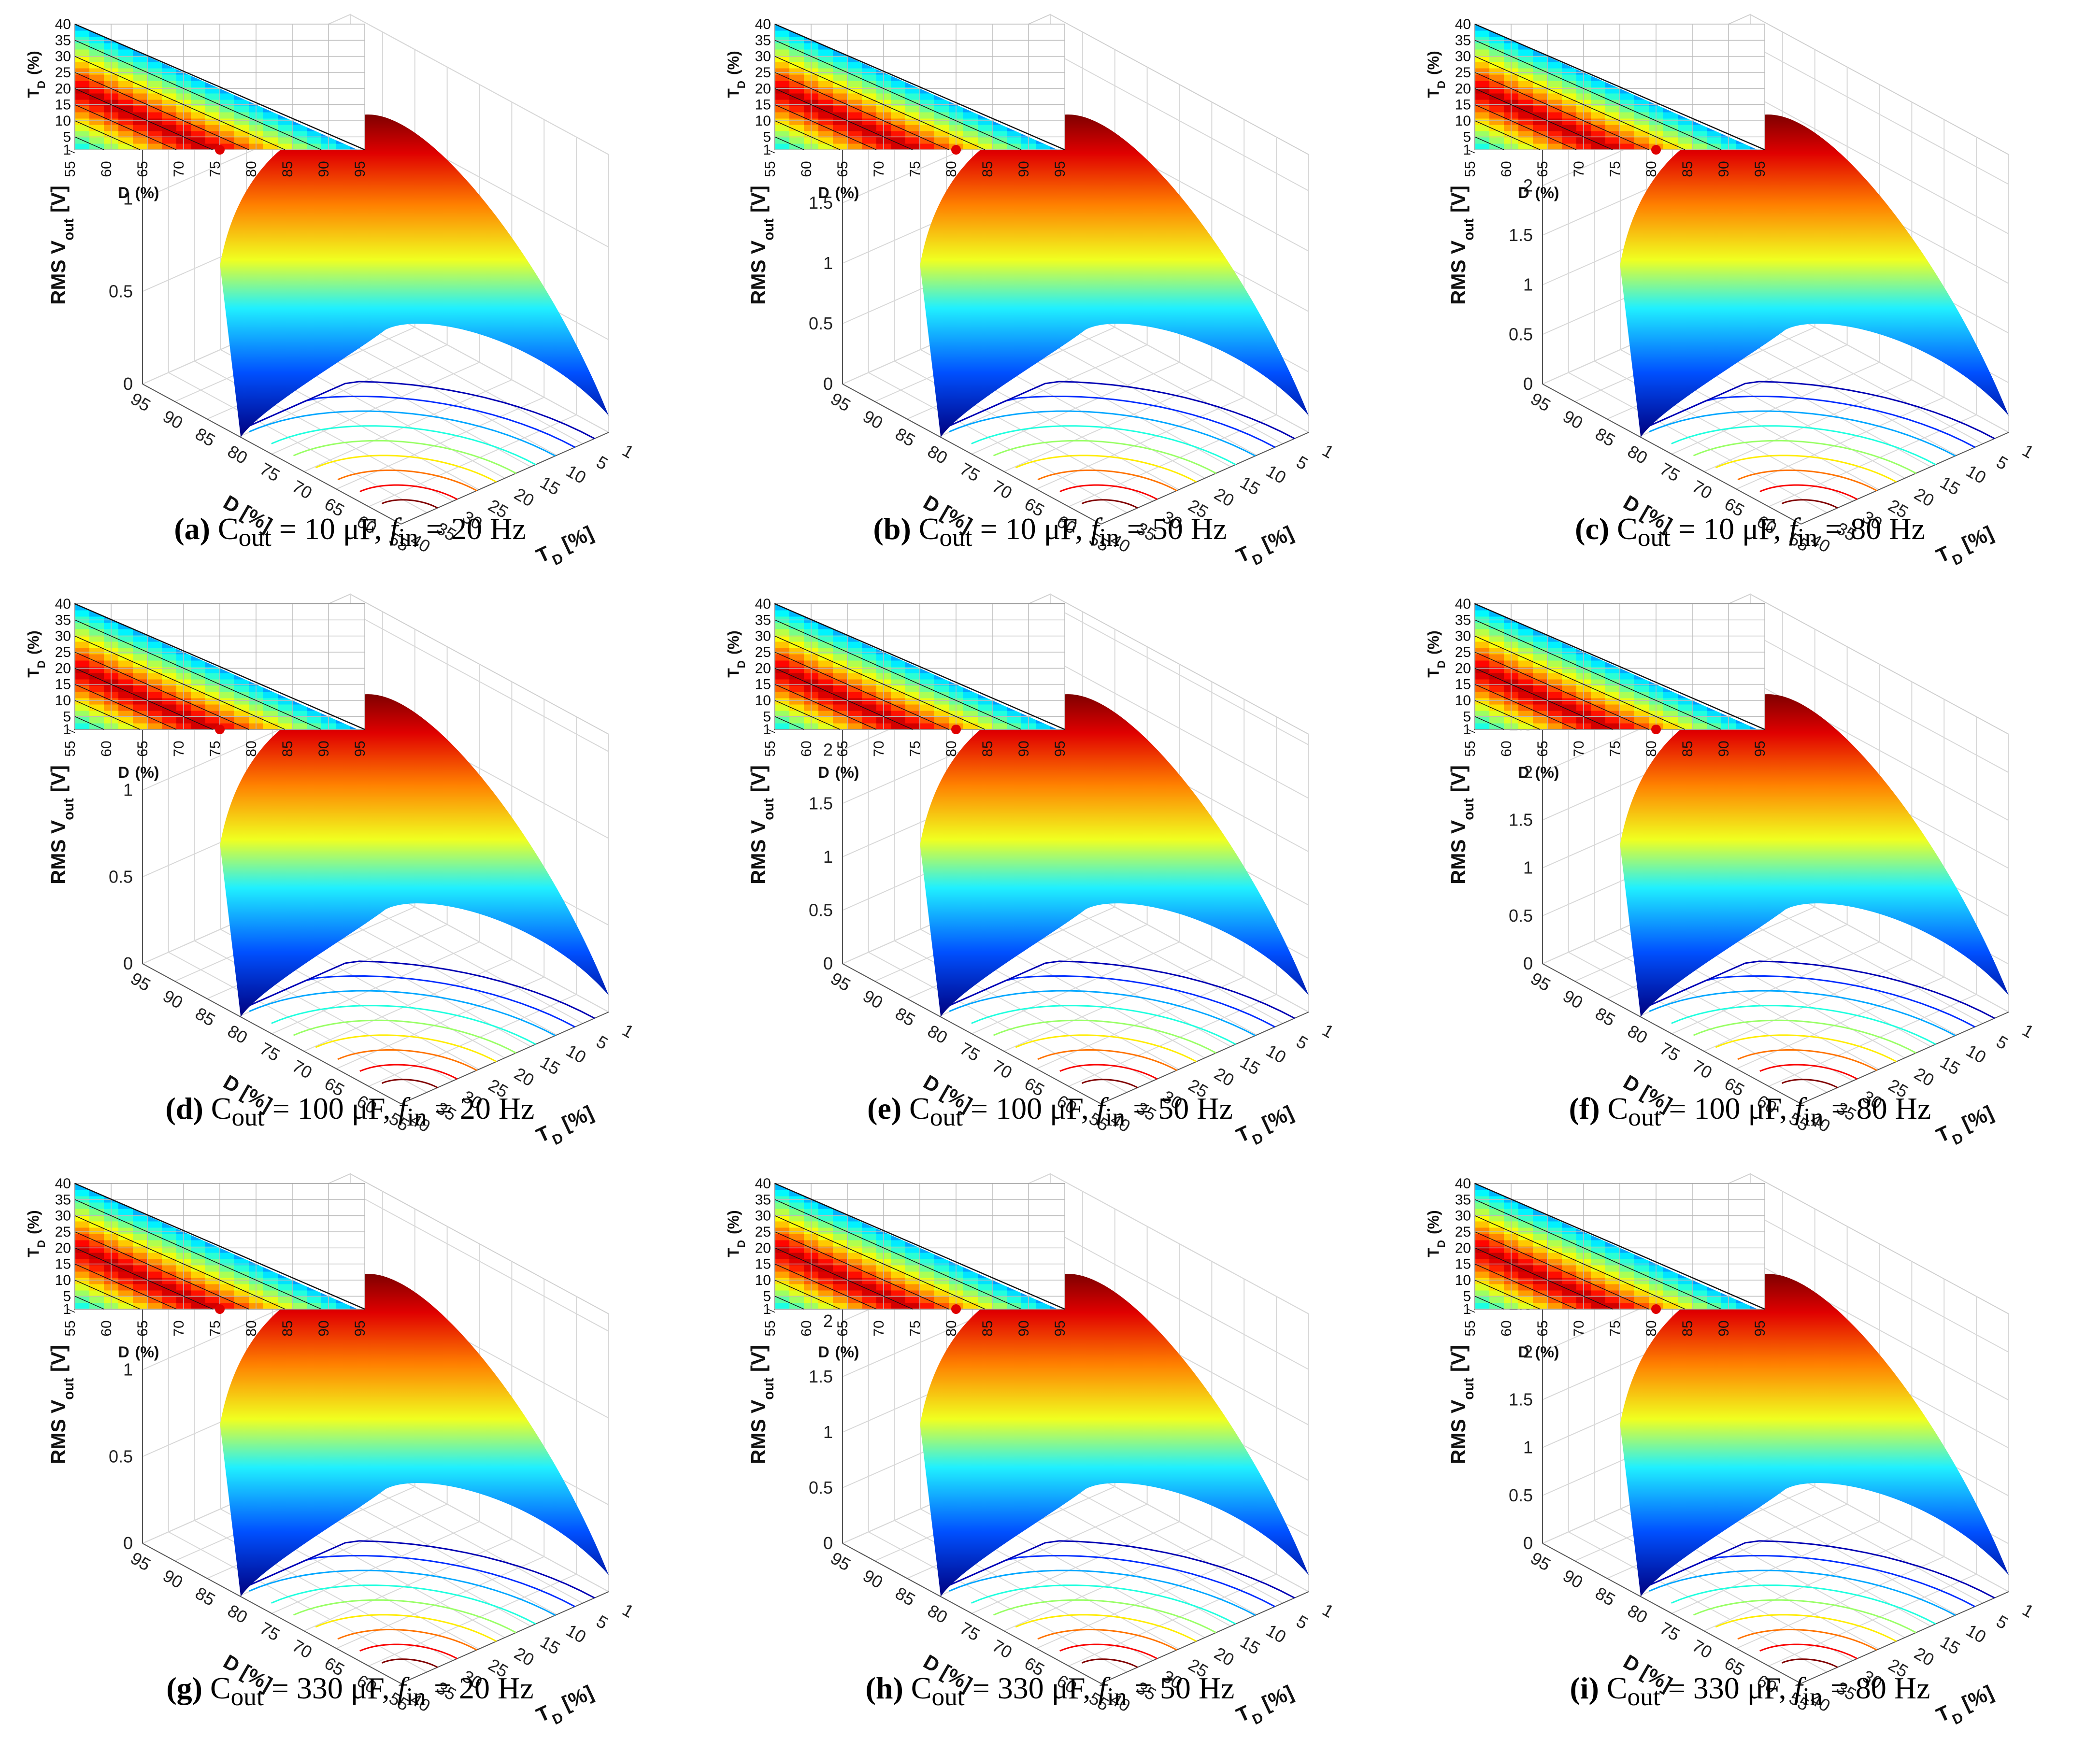 The width and height of the screenshot is (2100, 1739). Describe the element at coordinates (320, 1108) in the screenshot. I see `c-value: 100` at that location.